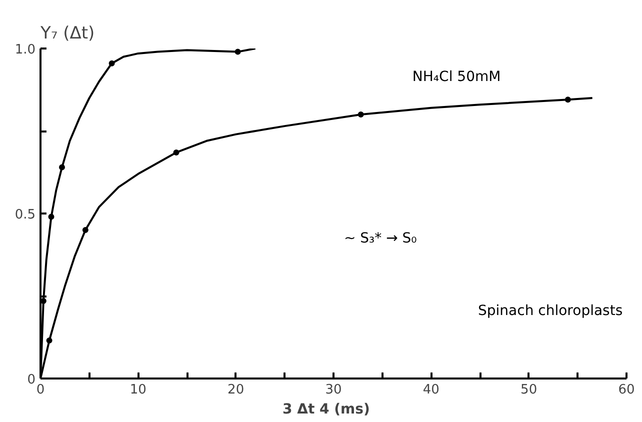 The height and width of the screenshot is (422, 642). I want to click on annotation: NH₄Cl 50mM, so click(456, 76).